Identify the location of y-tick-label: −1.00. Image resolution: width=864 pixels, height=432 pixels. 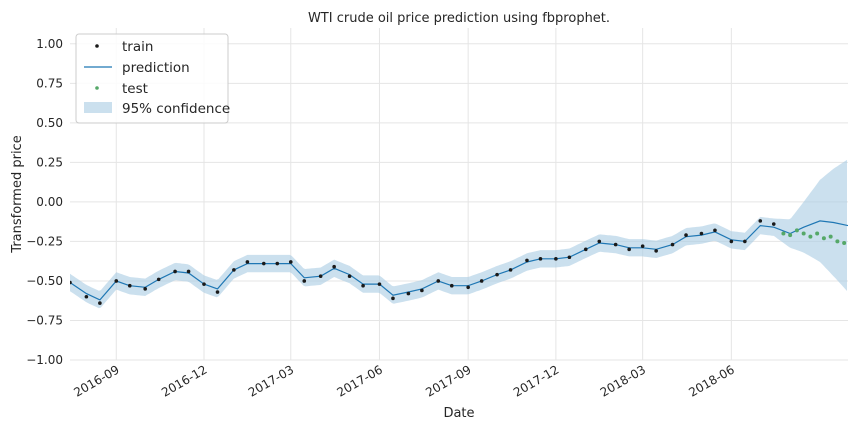
(44, 360).